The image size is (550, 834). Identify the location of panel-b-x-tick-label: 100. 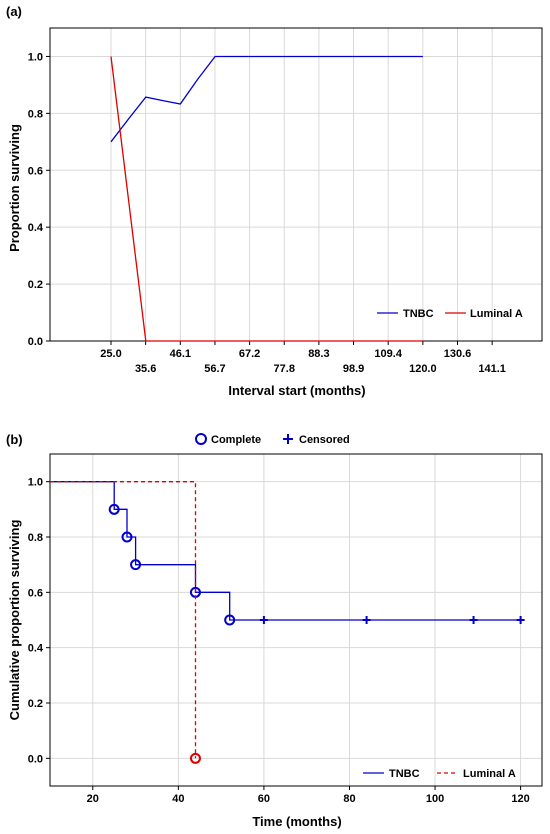
(435, 799).